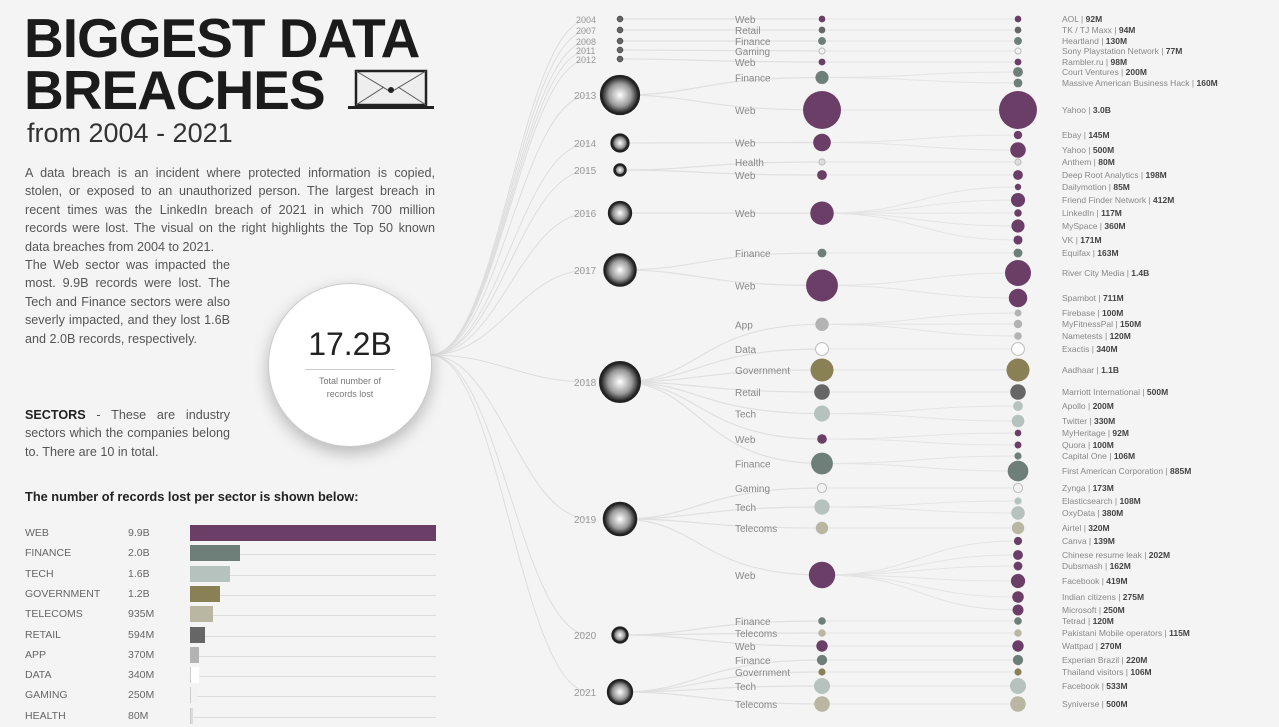  I want to click on company-records-value: 106M, so click(1124, 456).